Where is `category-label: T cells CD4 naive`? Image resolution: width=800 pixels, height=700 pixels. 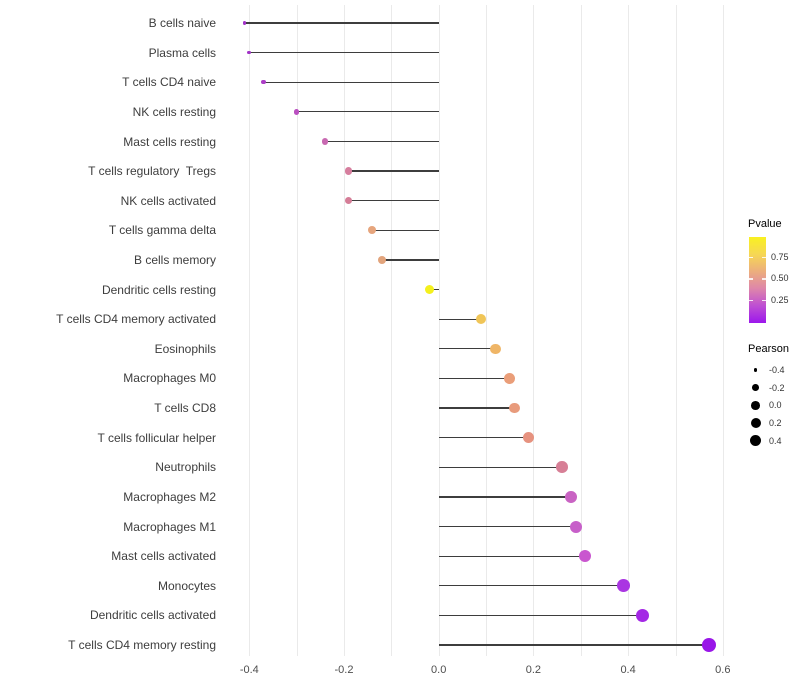
category-label: T cells CD4 naive is located at coordinates (169, 82).